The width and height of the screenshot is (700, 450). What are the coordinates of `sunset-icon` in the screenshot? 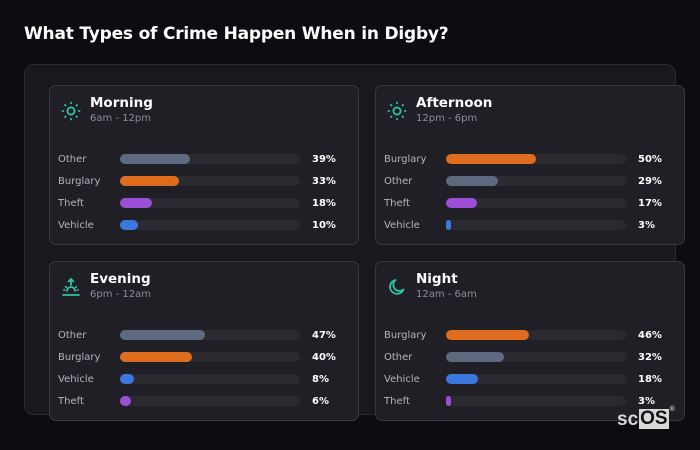 It's located at (71, 287).